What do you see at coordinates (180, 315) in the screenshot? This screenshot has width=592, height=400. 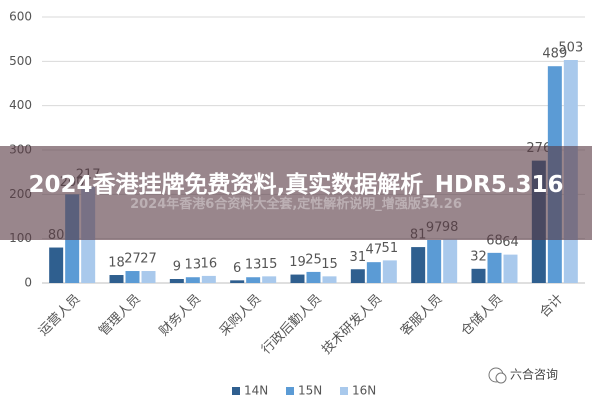 I see `x-tick-label: 财务人员` at bounding box center [180, 315].